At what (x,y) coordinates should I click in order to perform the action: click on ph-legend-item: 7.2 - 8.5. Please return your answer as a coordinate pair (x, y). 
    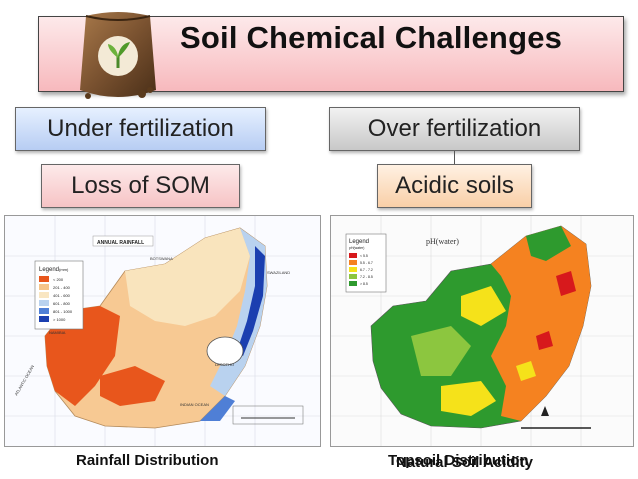
    Looking at the image, I should click on (366, 277).